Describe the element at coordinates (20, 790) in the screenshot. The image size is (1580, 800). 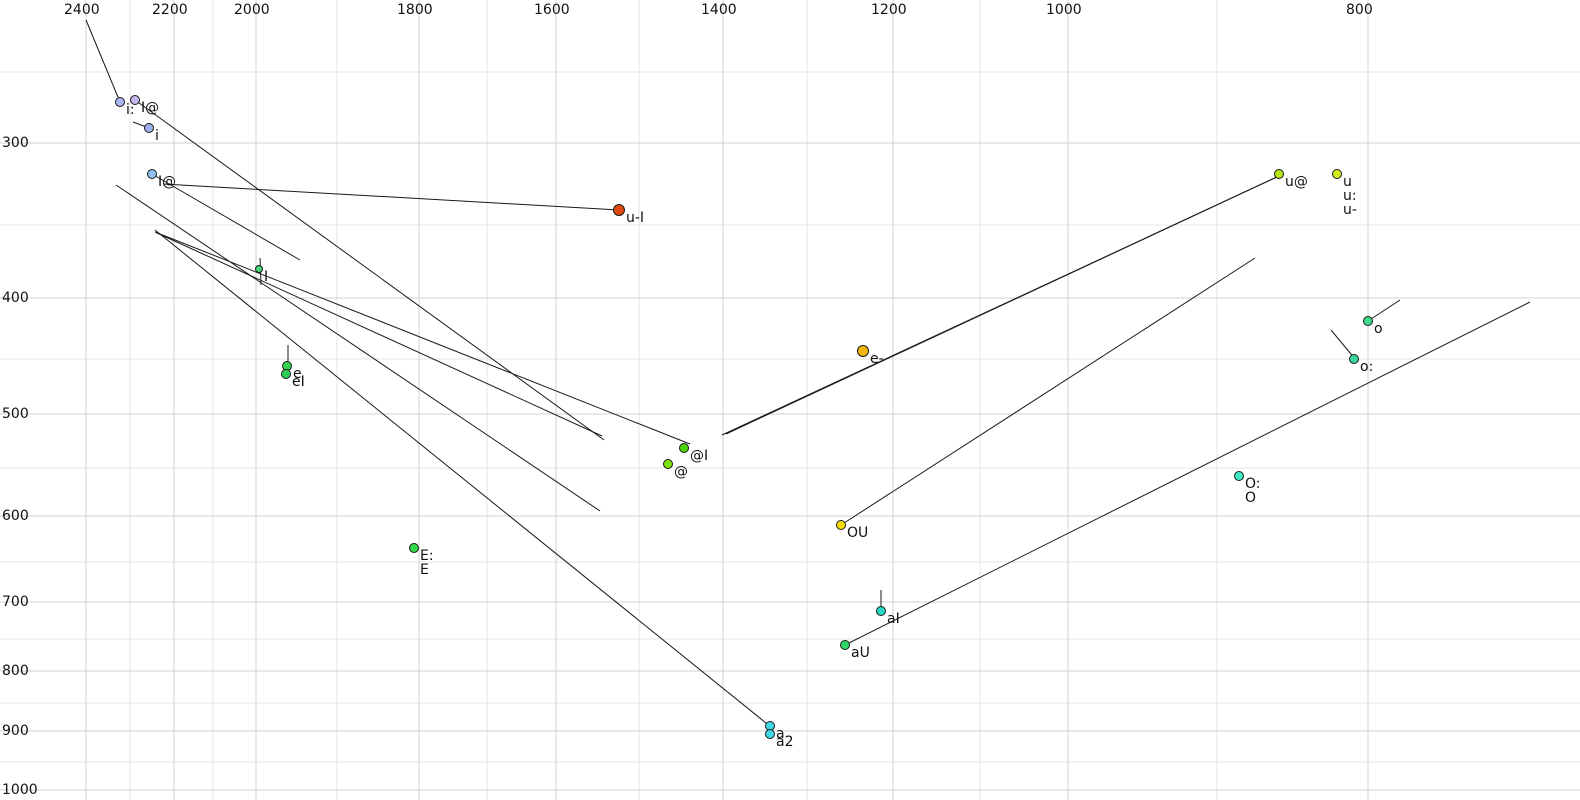
I see `y-tick-label: 1000` at that location.